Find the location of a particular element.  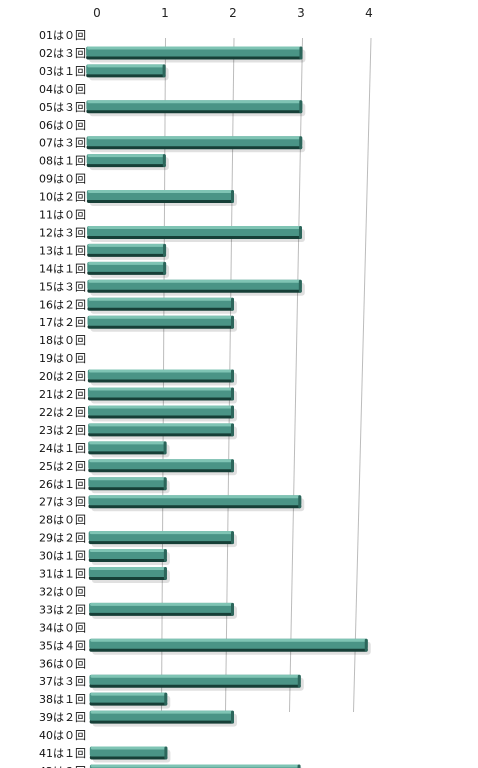

category-label: 07は３回 is located at coordinates (62, 143).